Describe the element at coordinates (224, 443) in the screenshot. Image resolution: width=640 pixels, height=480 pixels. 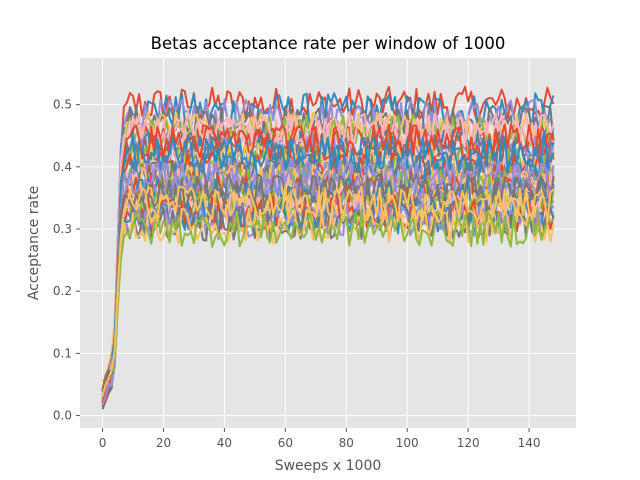
I see `x-tick-label: 40` at that location.